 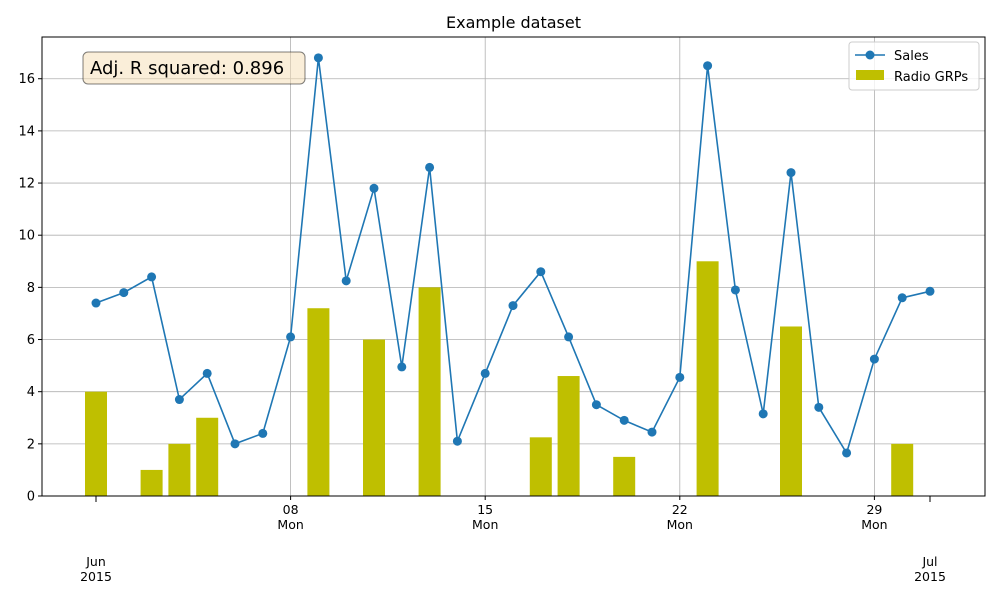 I want to click on legend: Sales Radio GRPs, so click(x=914, y=66).